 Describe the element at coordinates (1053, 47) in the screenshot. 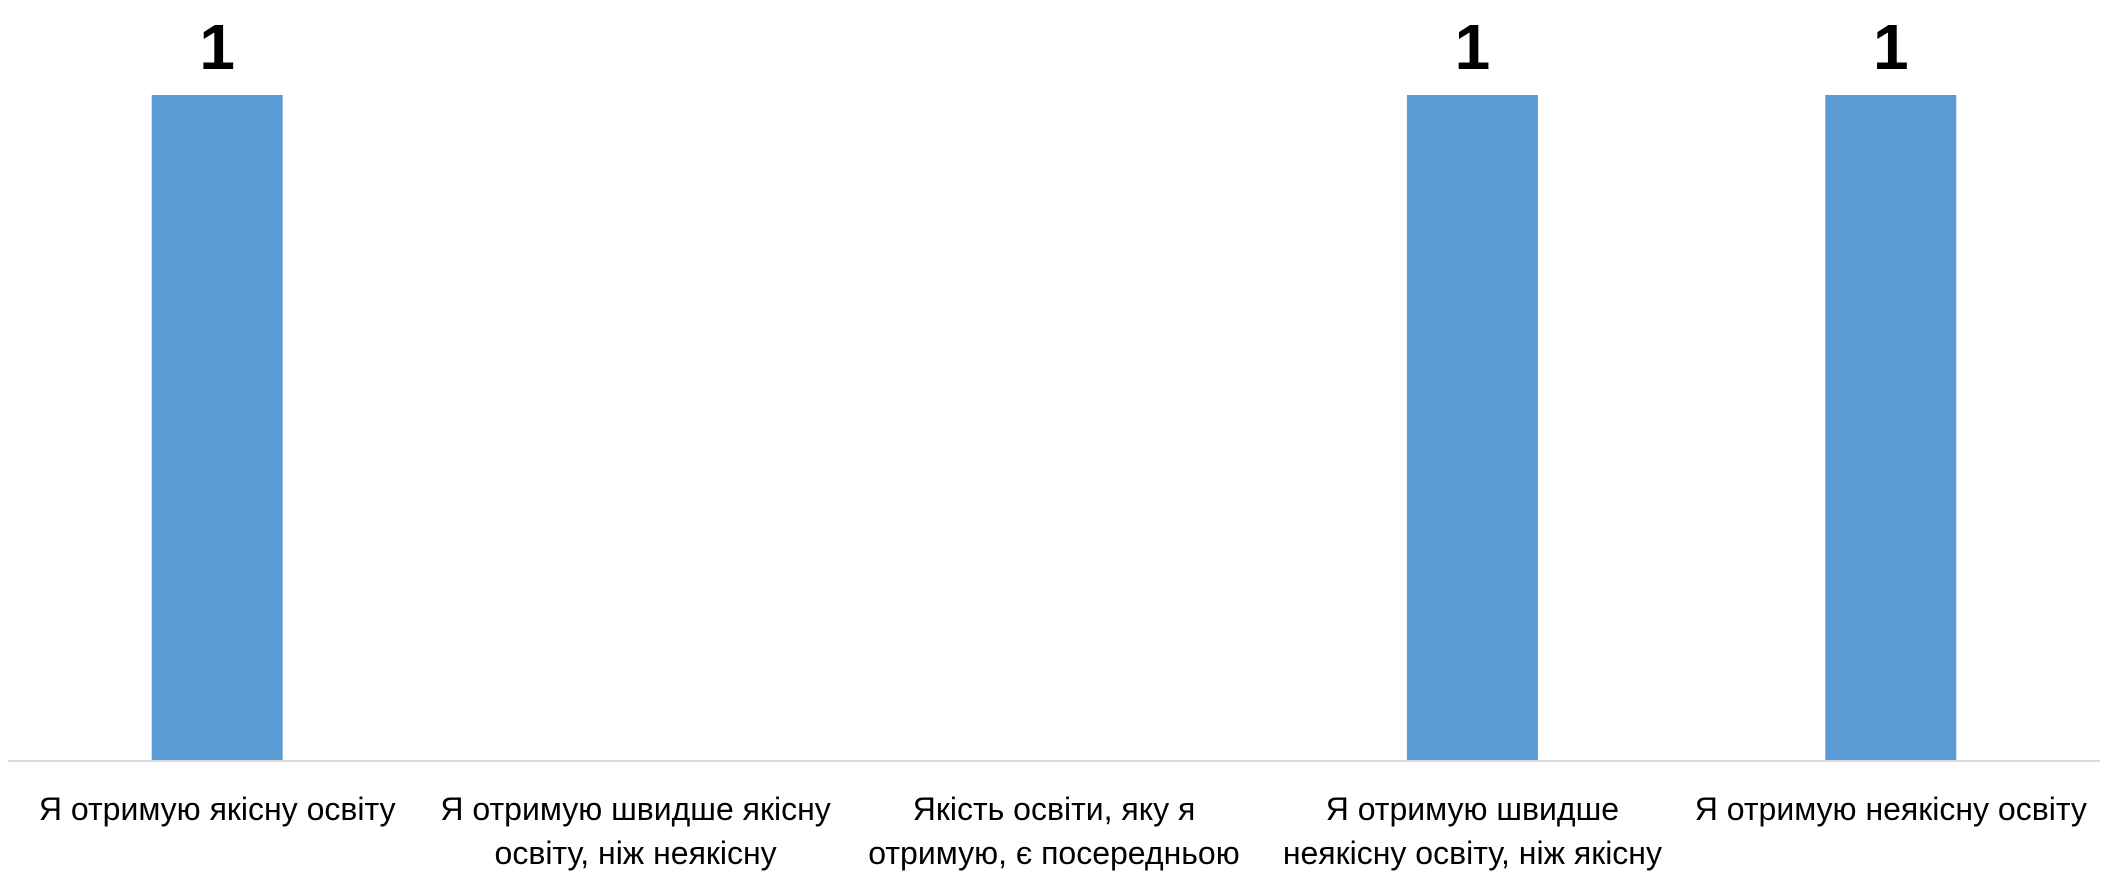

I see `data-labels-group: 1 1 1` at that location.